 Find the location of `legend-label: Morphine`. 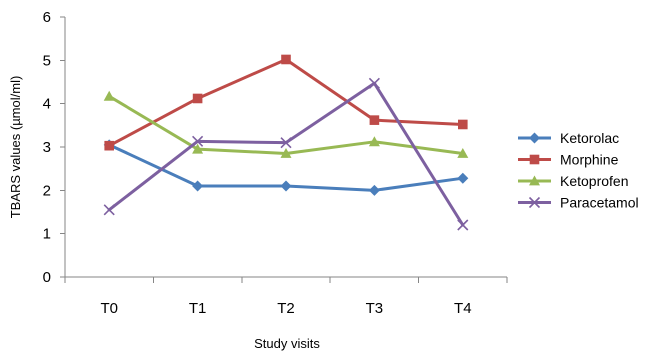

legend-label: Morphine is located at coordinates (589, 160).